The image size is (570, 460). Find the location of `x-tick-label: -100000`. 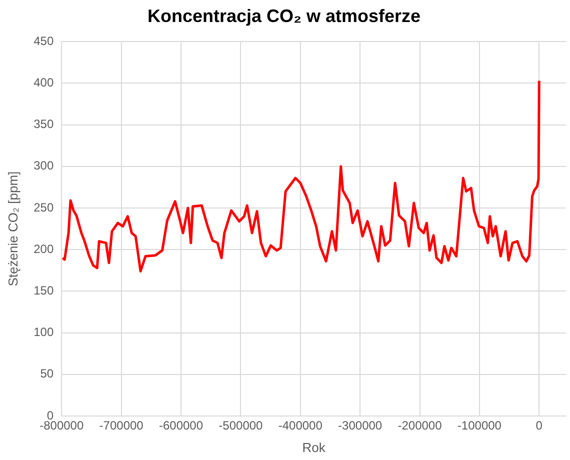

x-tick-label: -100000 is located at coordinates (479, 425).